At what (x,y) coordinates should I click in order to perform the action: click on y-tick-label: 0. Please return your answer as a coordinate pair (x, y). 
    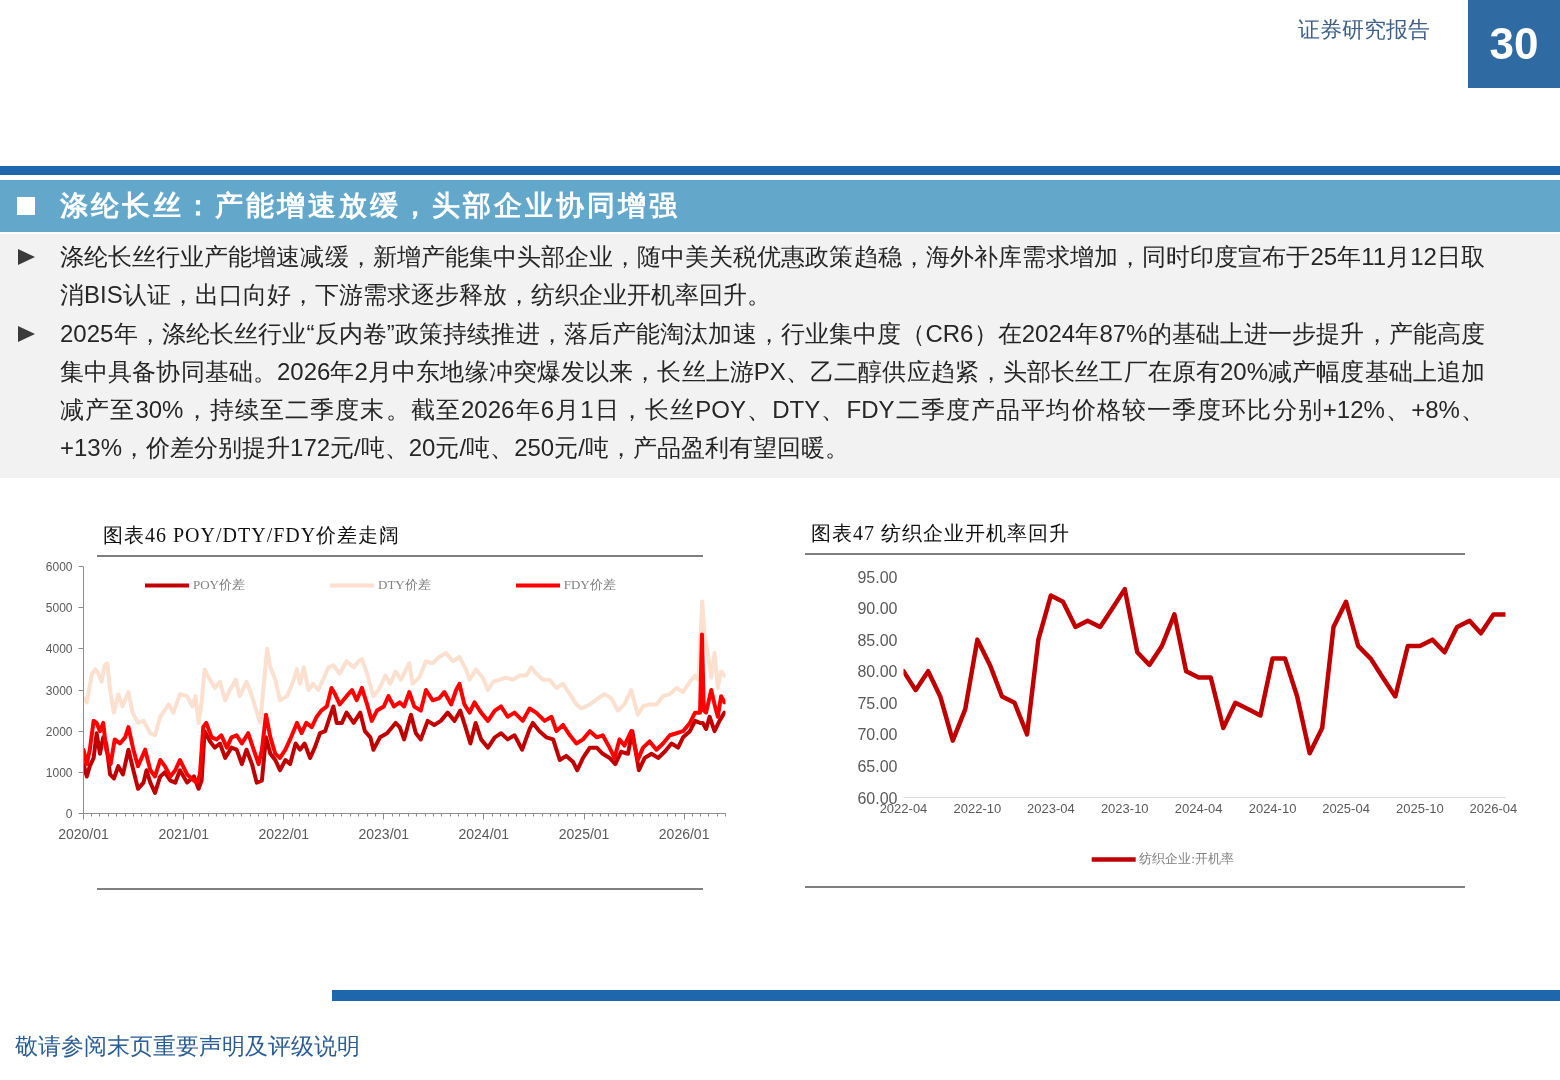
    Looking at the image, I should click on (69, 814).